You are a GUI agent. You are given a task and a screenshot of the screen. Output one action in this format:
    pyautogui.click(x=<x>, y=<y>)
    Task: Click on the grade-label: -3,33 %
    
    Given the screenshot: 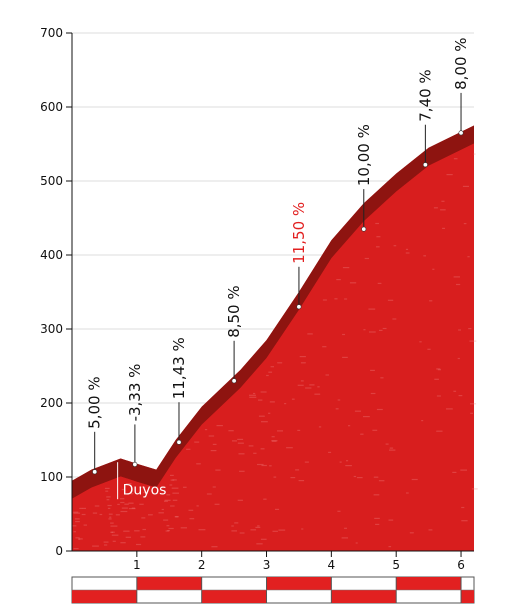 What is the action you would take?
    pyautogui.click(x=135, y=393)
    